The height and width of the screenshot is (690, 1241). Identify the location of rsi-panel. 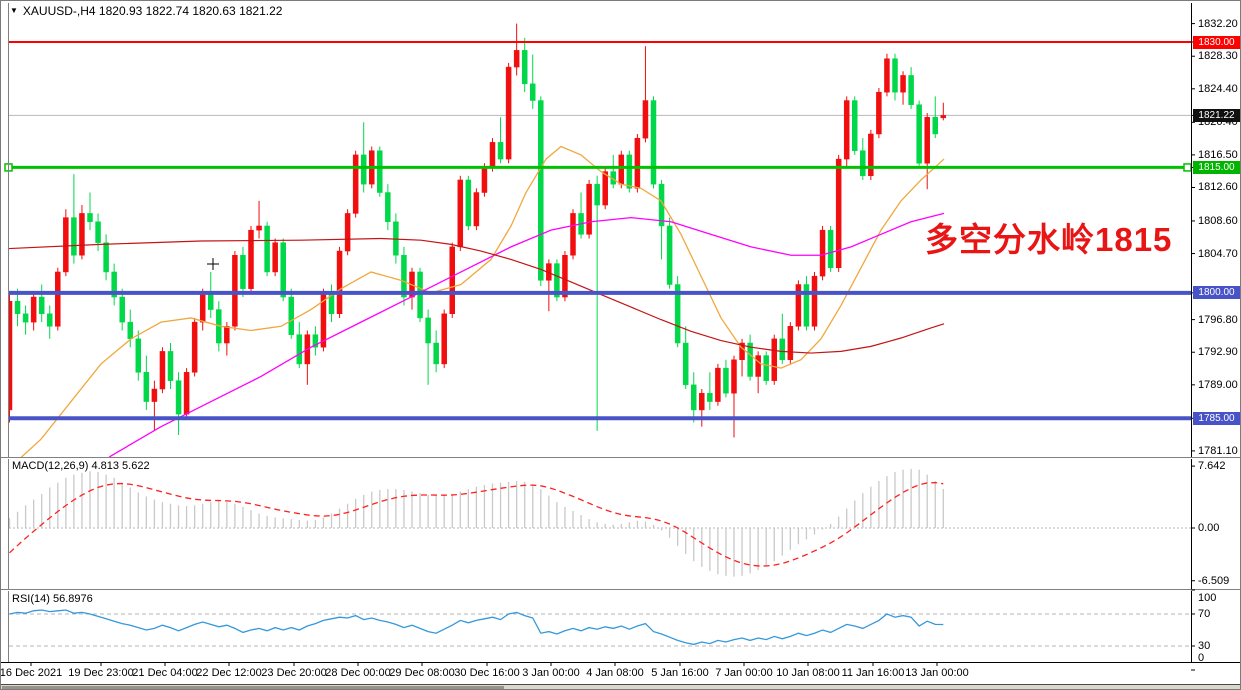
(600, 628).